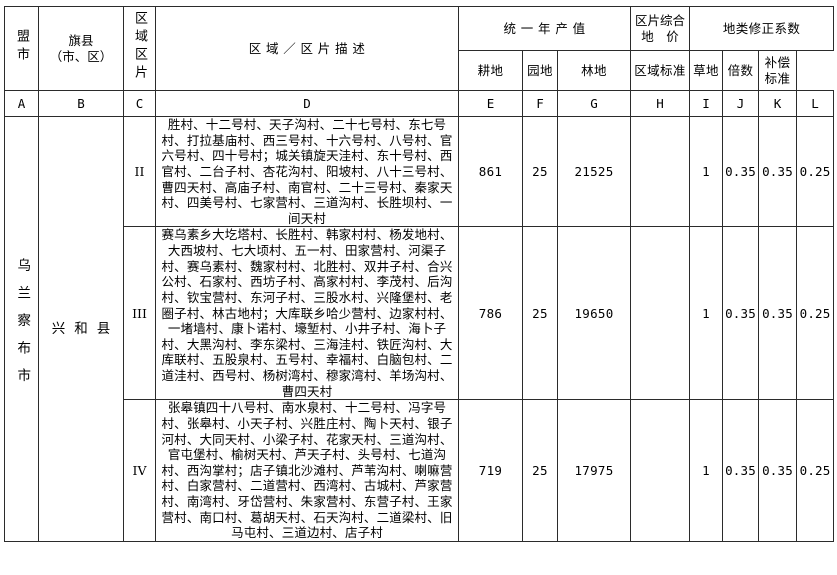 Image resolution: width=837 pixels, height=575 pixels. I want to click on cell-regional-standard: 719, so click(490, 470).